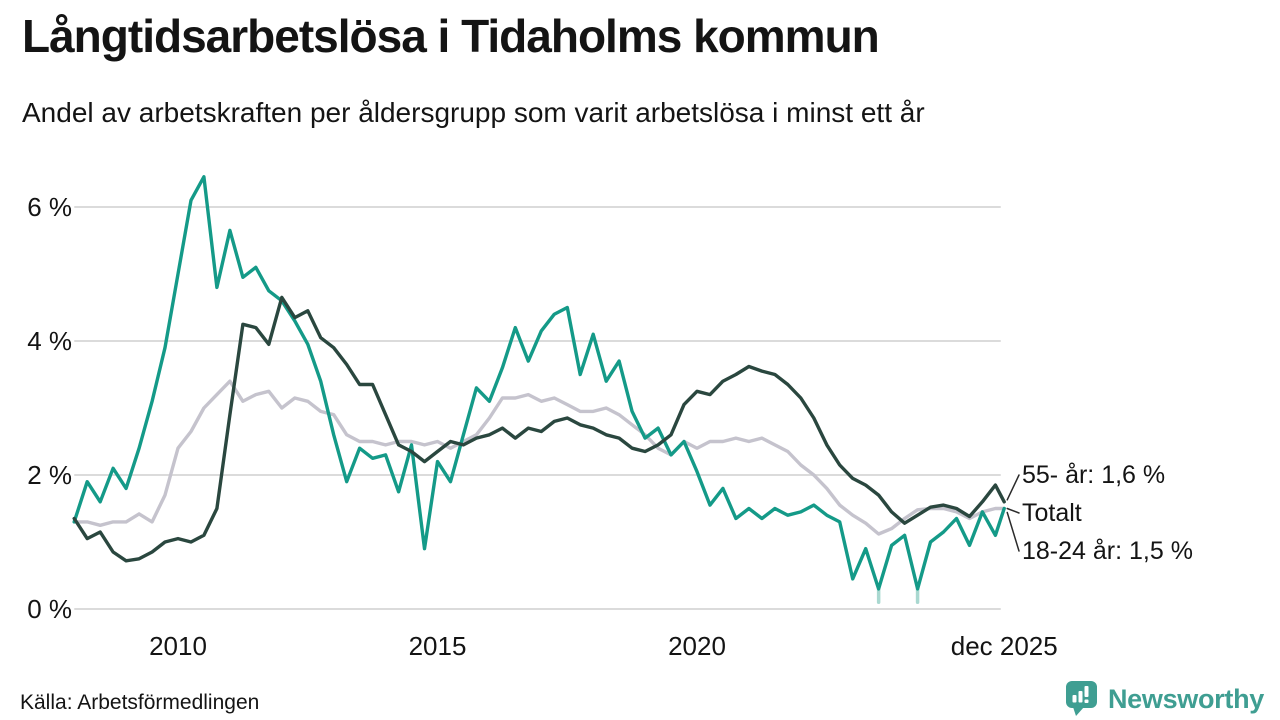 Image resolution: width=1280 pixels, height=720 pixels. What do you see at coordinates (178, 646) in the screenshot?
I see `x-axis-tick-label: 2010` at bounding box center [178, 646].